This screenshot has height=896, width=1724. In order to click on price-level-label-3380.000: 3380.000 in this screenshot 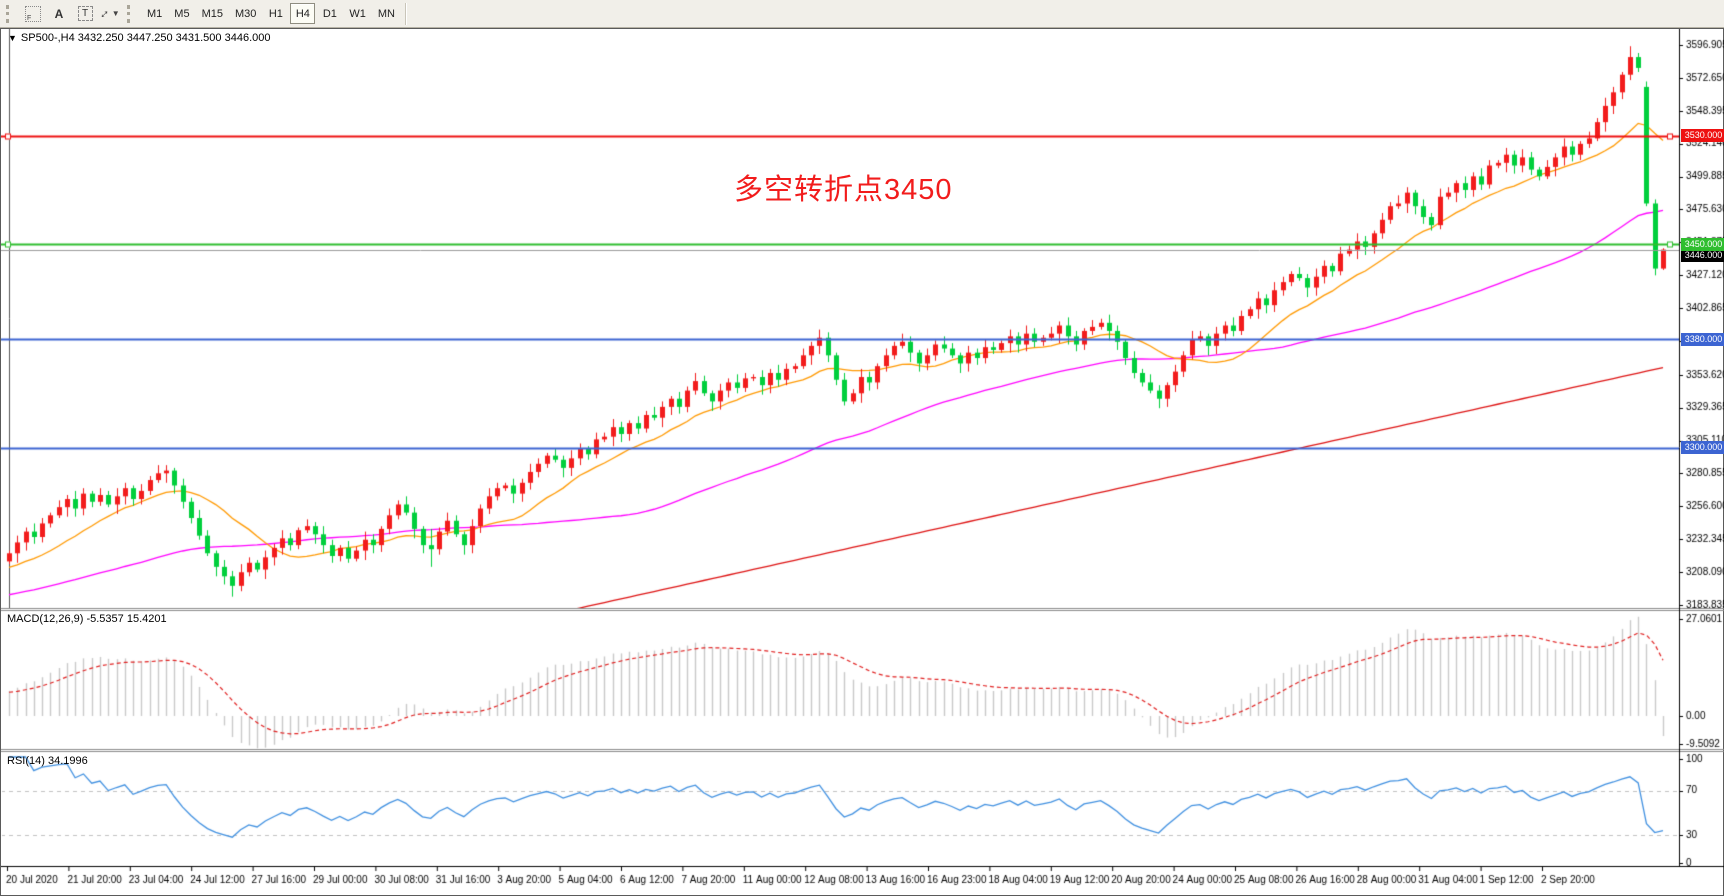, I will do `click(1702, 339)`.